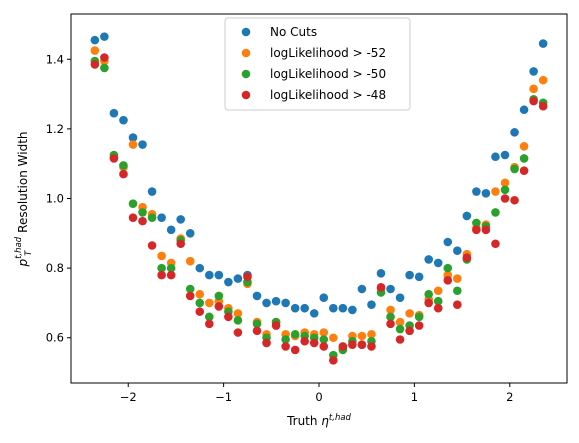 Image resolution: width=579 pixels, height=443 pixels. Describe the element at coordinates (318, 420) in the screenshot. I see `x-axis-label: Truth ηt,had` at that location.